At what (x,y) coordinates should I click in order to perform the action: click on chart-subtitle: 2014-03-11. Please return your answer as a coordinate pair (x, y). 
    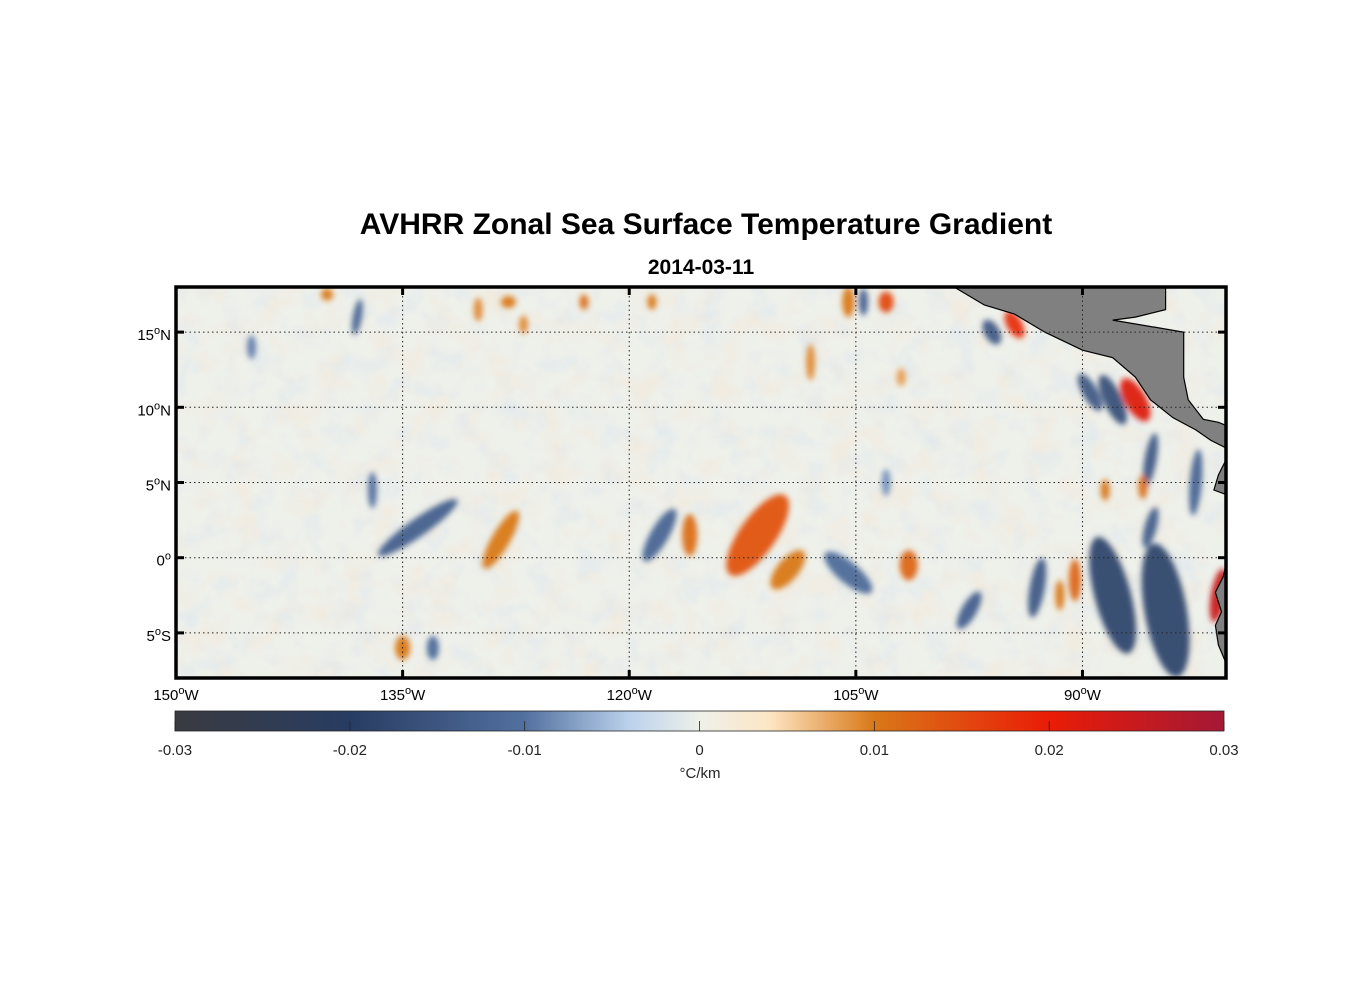
    Looking at the image, I should click on (701, 267).